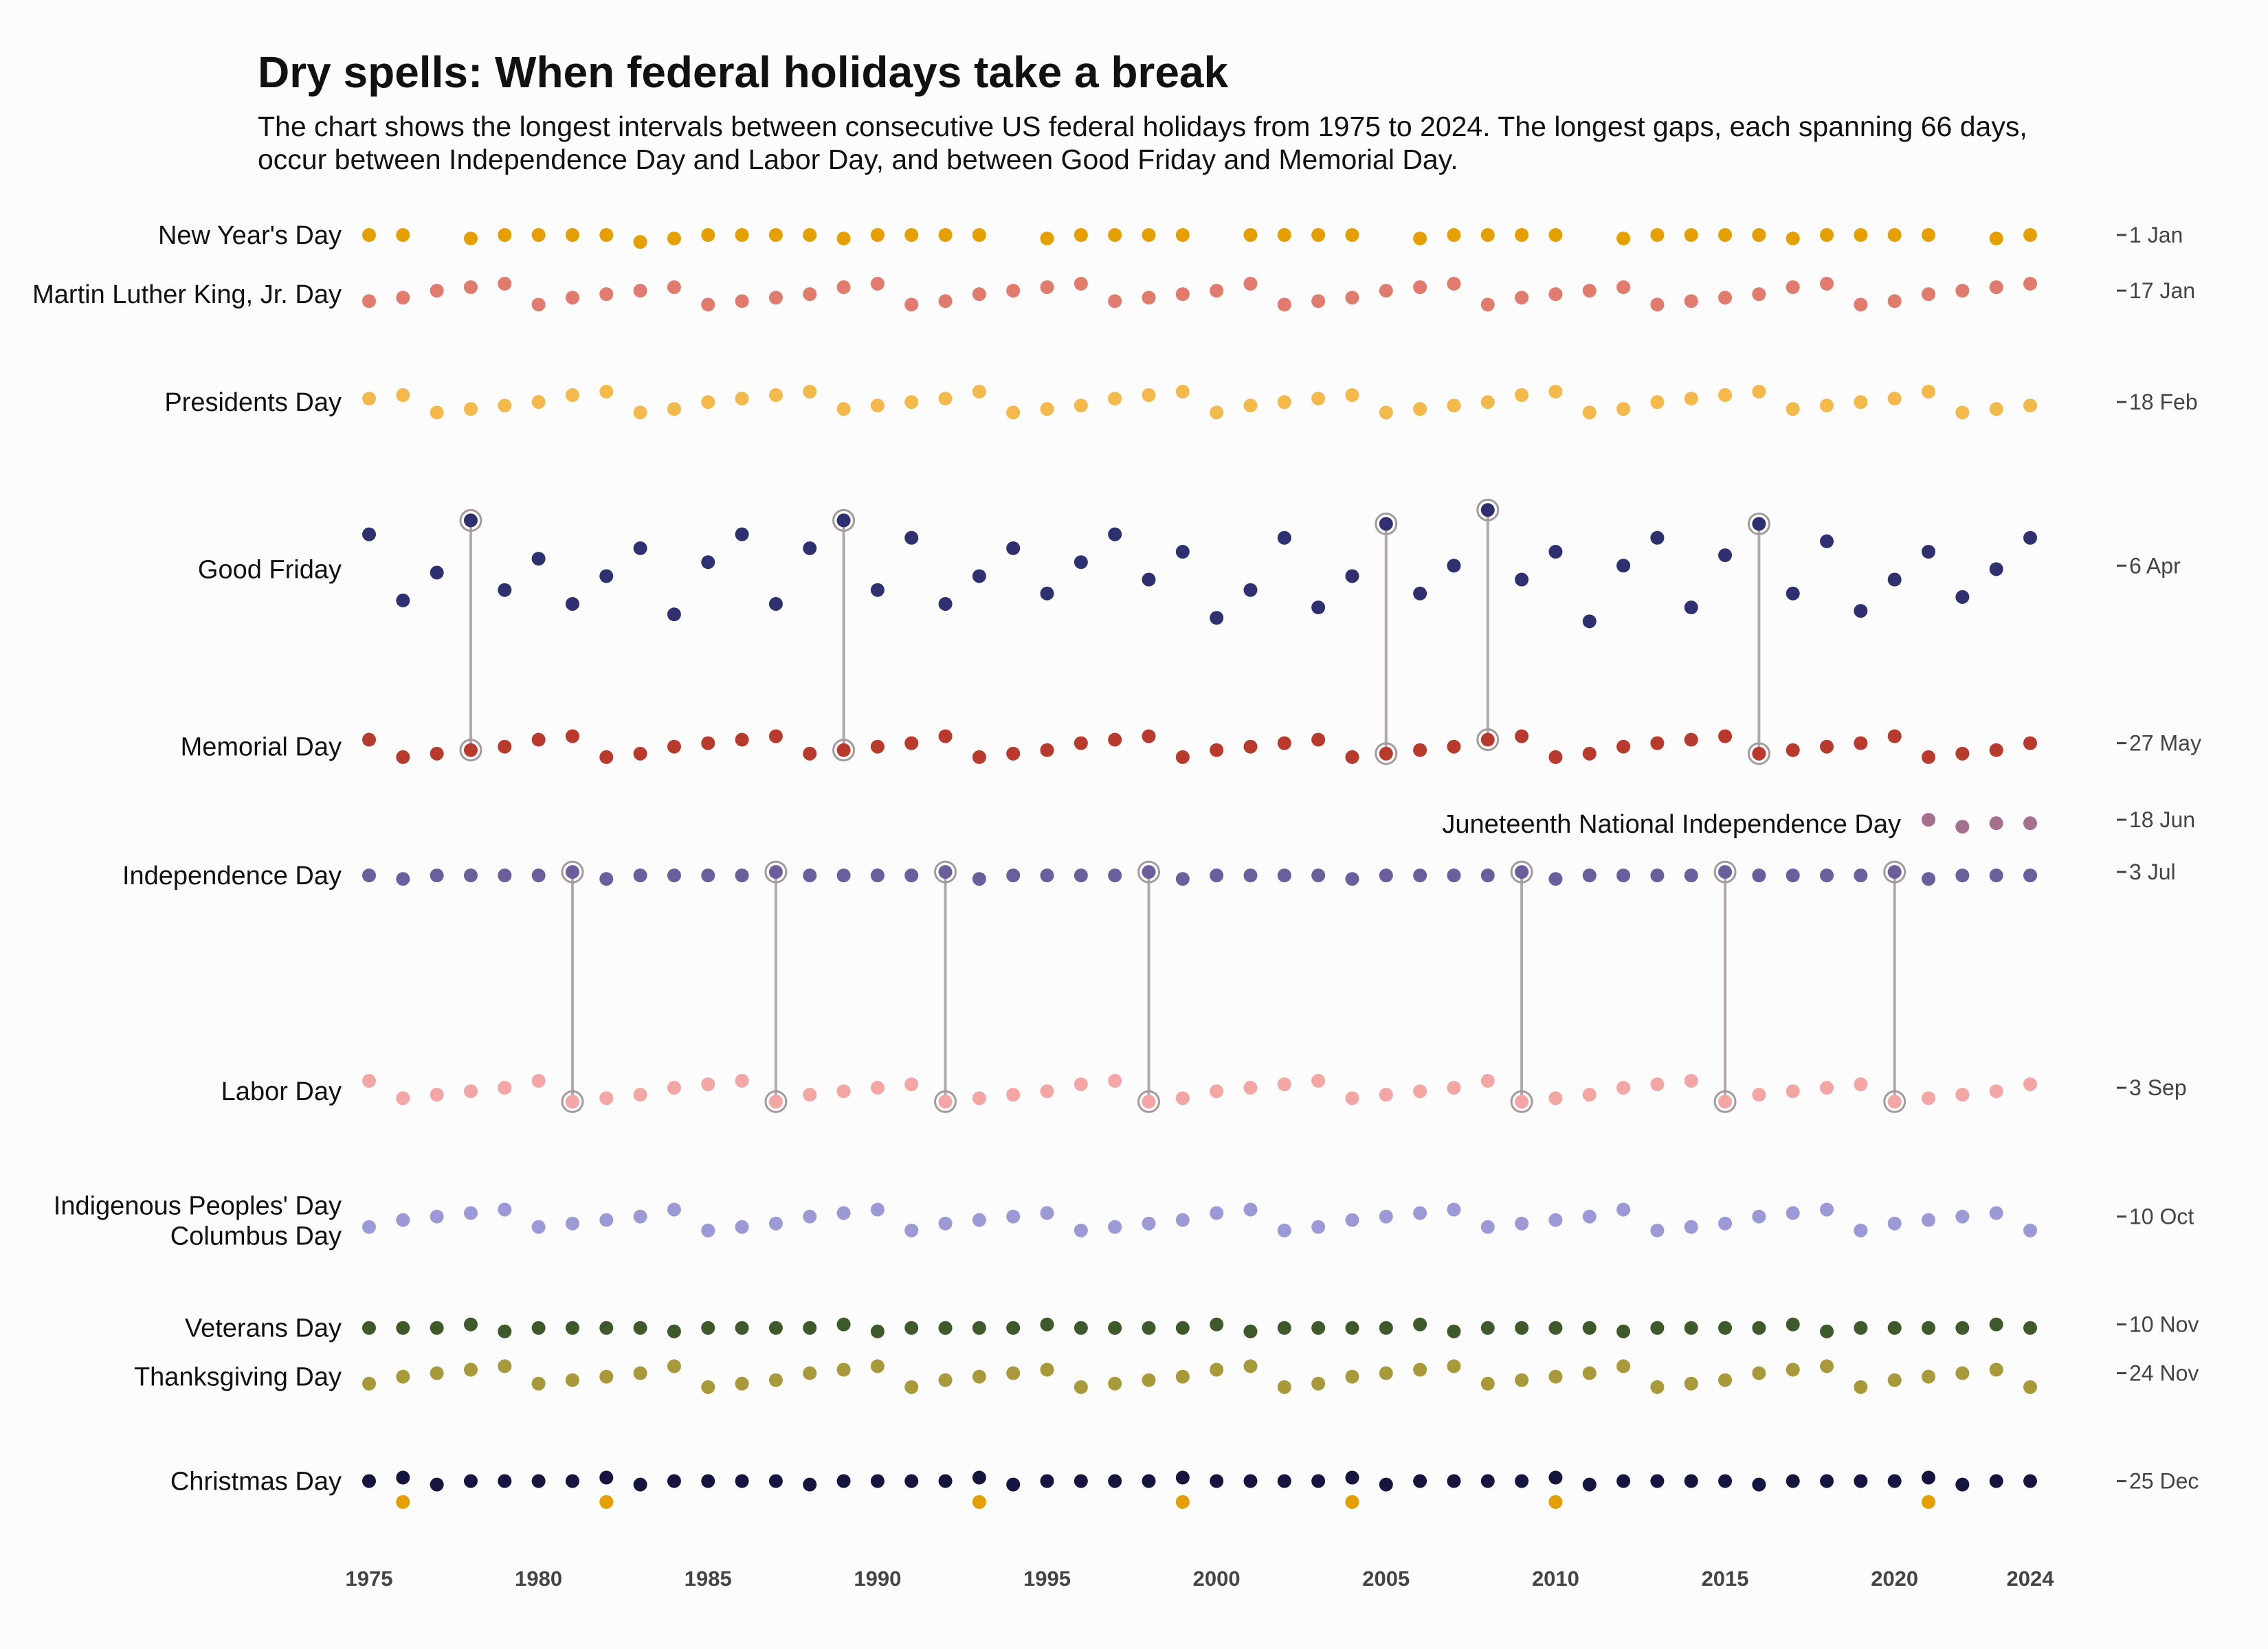 The width and height of the screenshot is (2268, 1649). I want to click on x-tick-label: 1985, so click(708, 1579).